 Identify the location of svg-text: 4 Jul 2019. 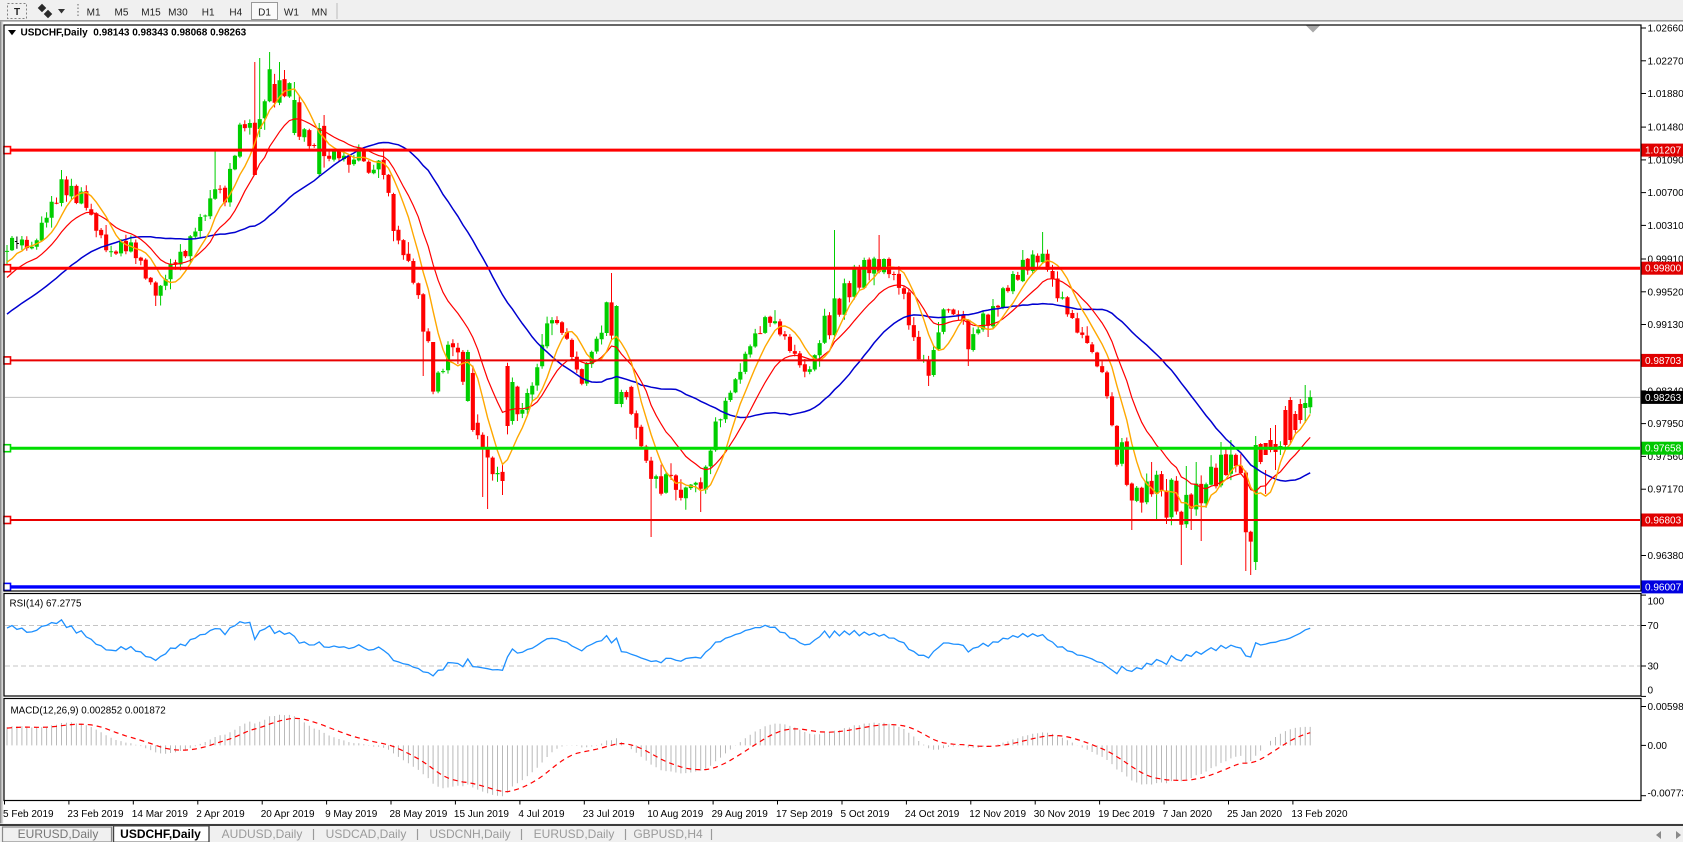
(541, 814).